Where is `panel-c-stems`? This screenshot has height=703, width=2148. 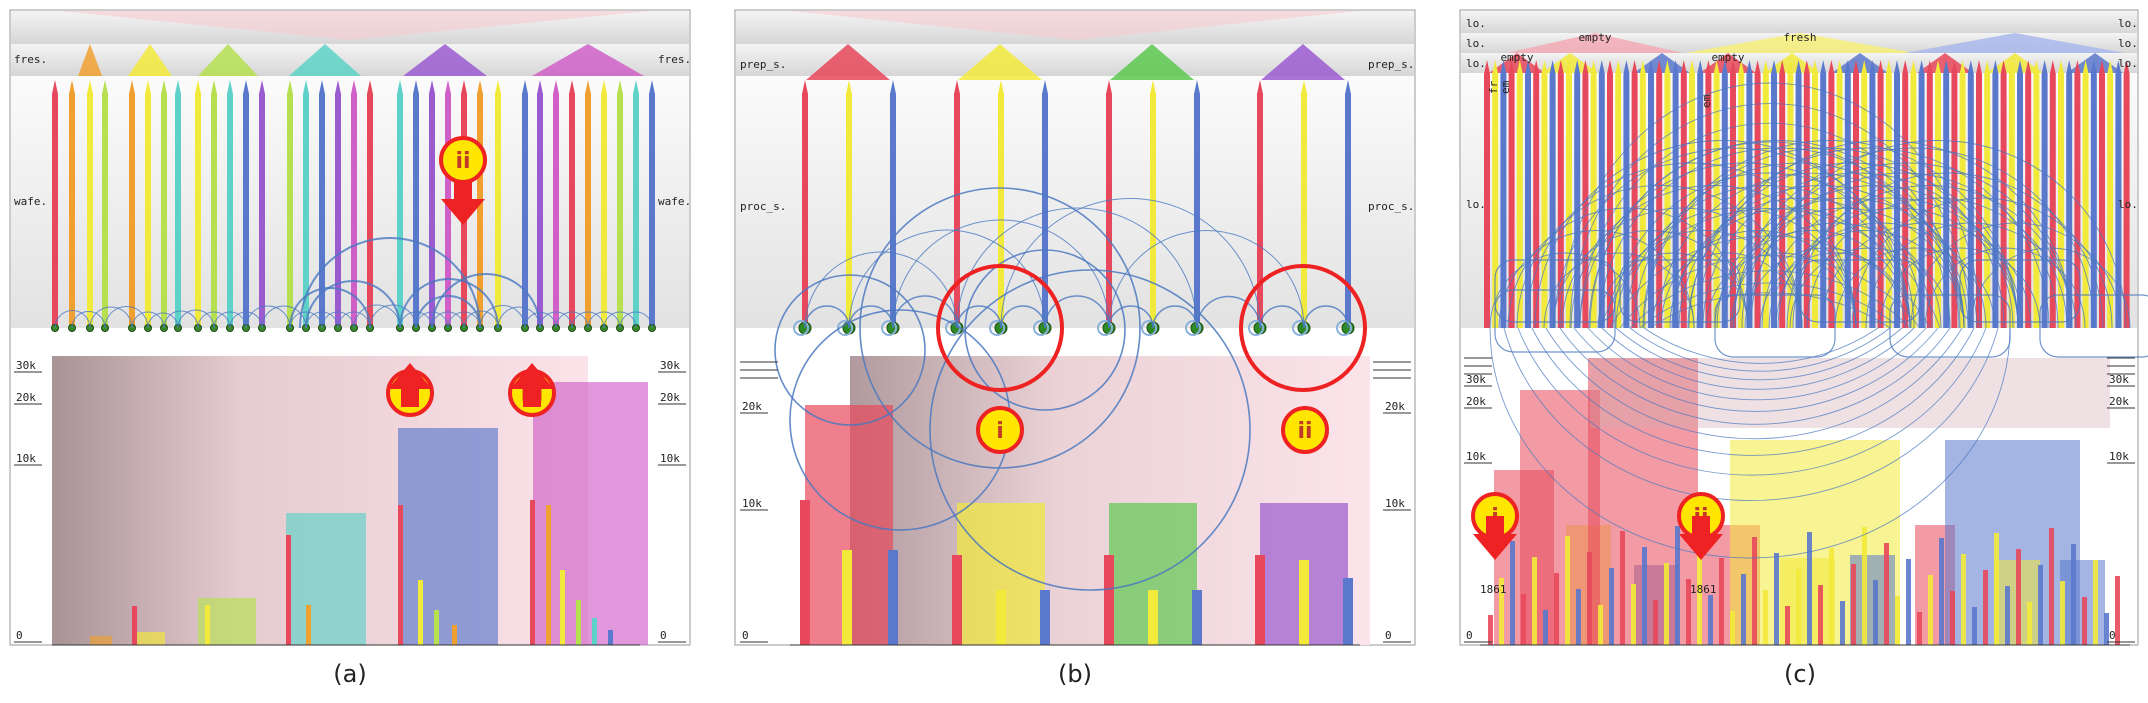 panel-c-stems is located at coordinates (1807, 194).